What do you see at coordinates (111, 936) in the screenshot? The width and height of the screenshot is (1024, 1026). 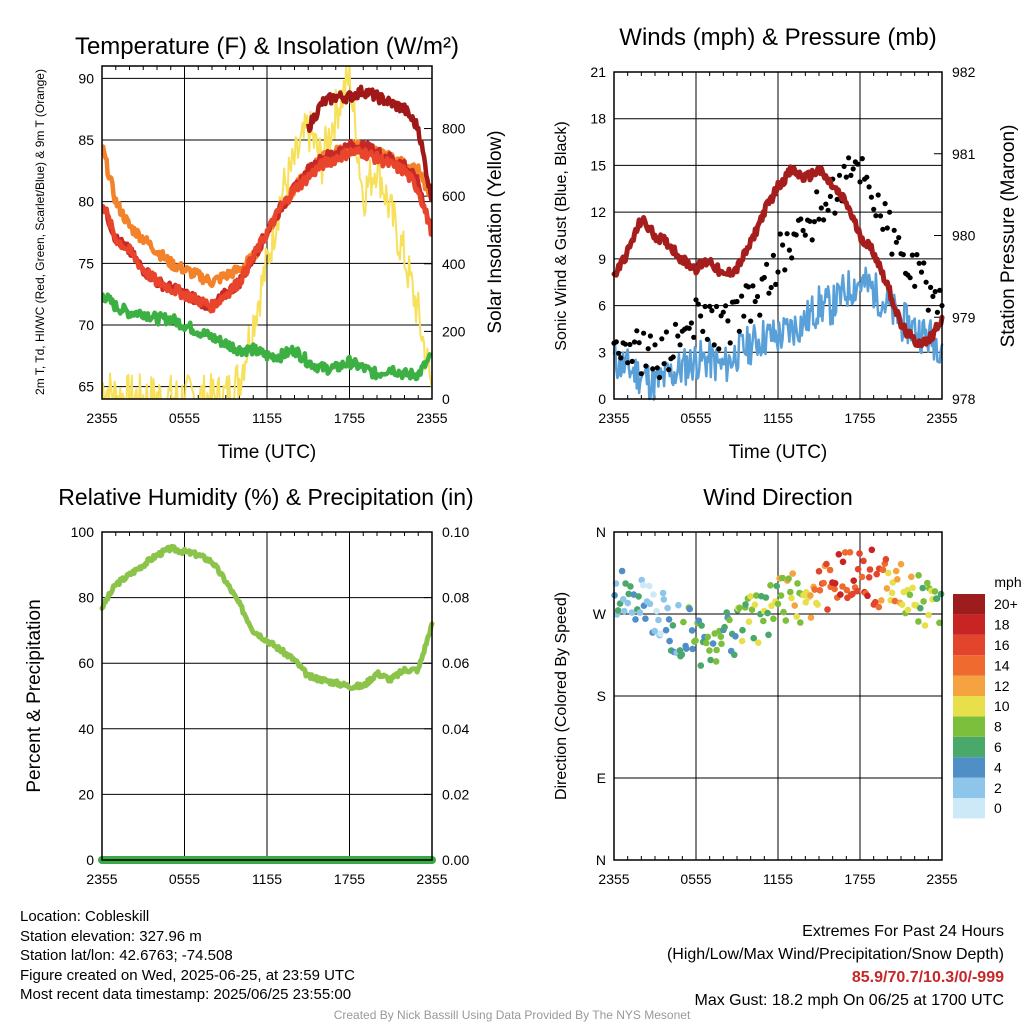 I see `elevation-text: Station elevation: 327.96 m` at bounding box center [111, 936].